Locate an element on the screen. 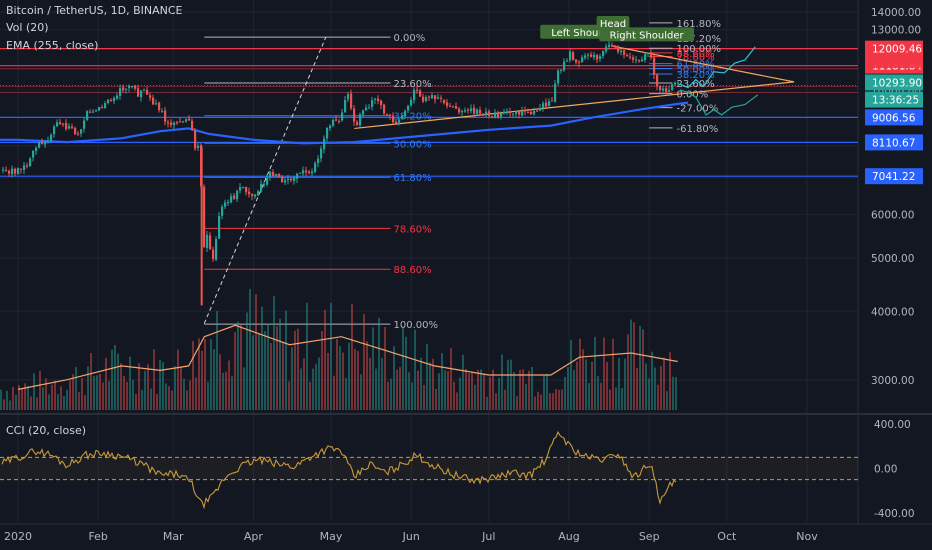 This screenshot has width=932, height=550. volume-legend: Vol (20) is located at coordinates (27, 27).